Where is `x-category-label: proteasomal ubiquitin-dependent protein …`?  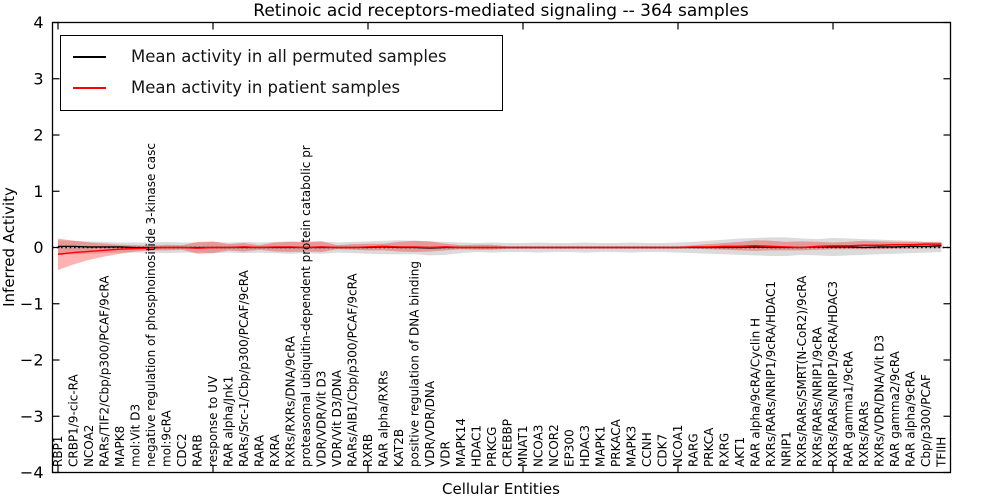
x-category-label: proteasomal ubiquitin-dependent protein … is located at coordinates (306, 306).